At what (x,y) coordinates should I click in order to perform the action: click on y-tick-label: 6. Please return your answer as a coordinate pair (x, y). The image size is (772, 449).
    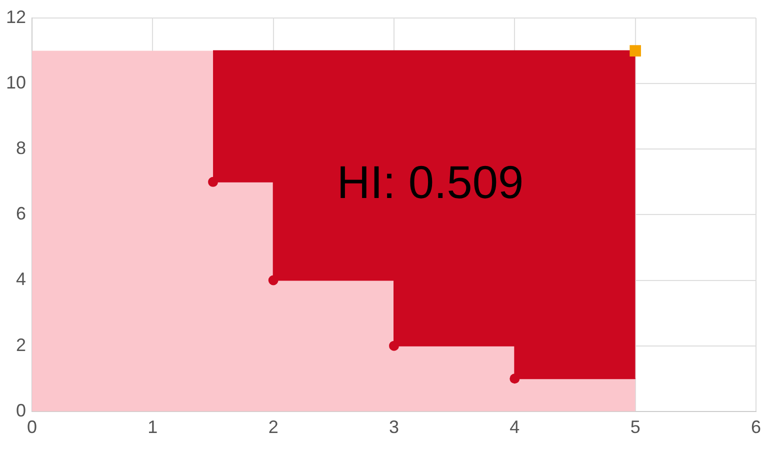
    Looking at the image, I should click on (21, 214).